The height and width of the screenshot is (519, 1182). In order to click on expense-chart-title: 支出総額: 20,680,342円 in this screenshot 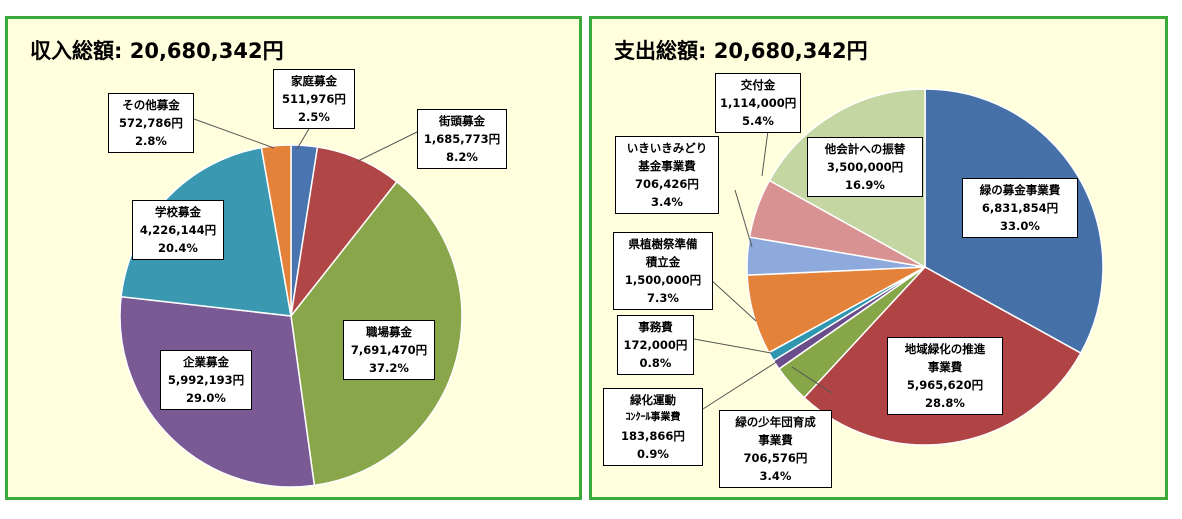, I will do `click(741, 50)`.